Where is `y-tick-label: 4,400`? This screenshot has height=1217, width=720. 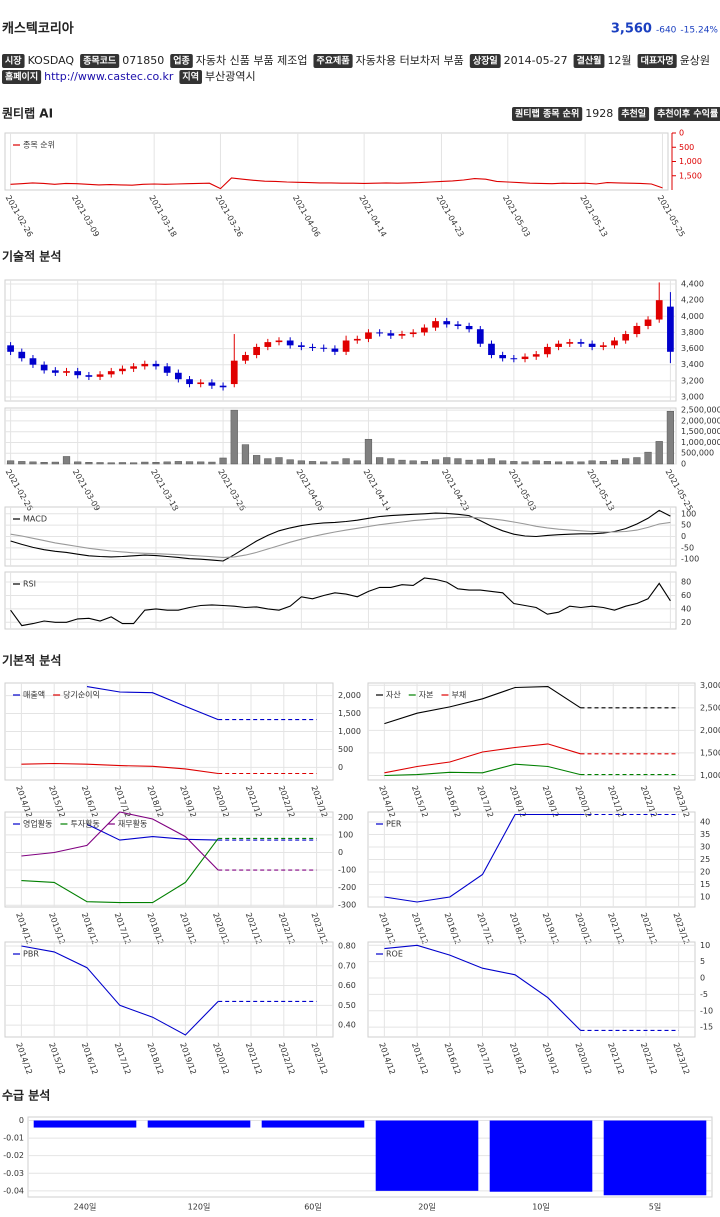
y-tick-label: 4,400 is located at coordinates (692, 284).